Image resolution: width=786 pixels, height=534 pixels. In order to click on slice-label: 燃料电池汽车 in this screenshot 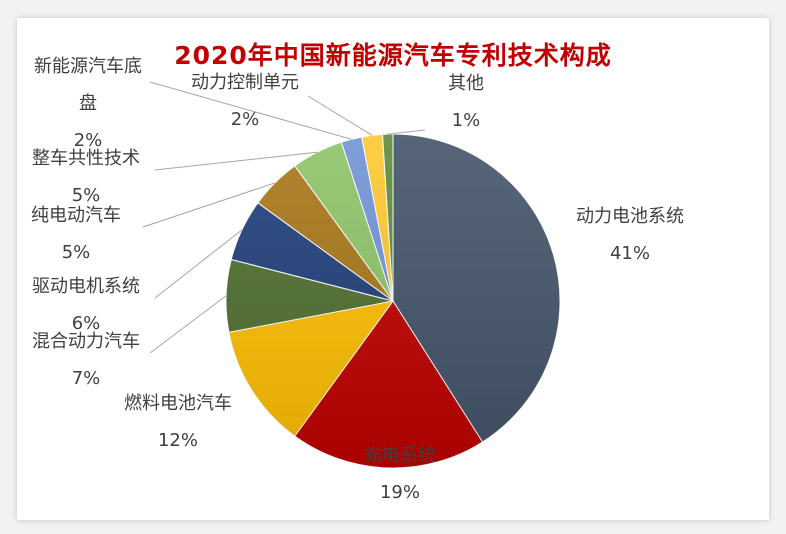, I will do `click(178, 403)`.